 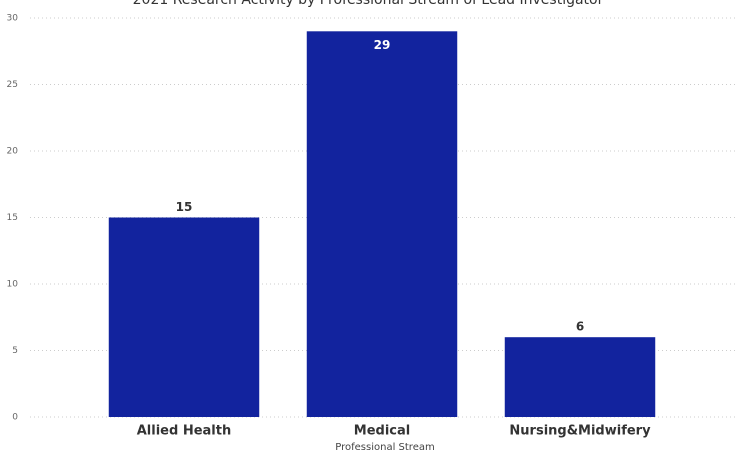 I want to click on value-label: 29, so click(x=382, y=45).